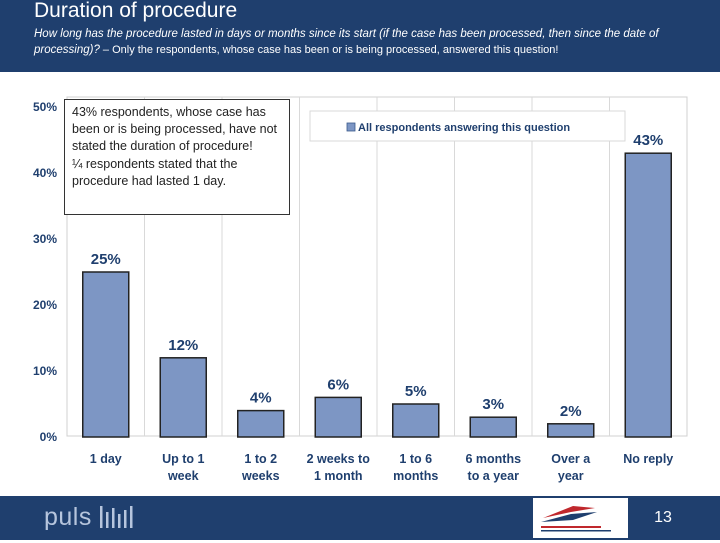  I want to click on brand-bars-icon, so click(116, 517).